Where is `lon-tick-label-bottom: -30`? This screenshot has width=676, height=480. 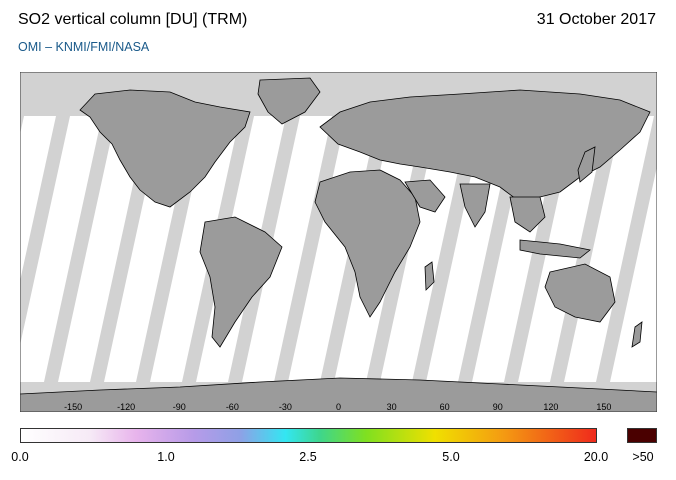
lon-tick-label-bottom: -30 is located at coordinates (285, 407).